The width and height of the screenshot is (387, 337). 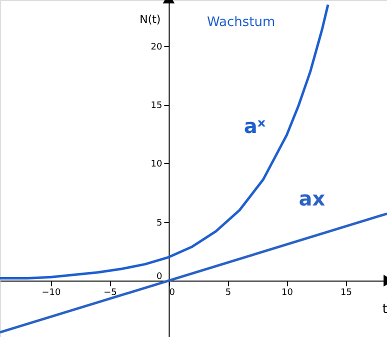 What do you see at coordinates (156, 47) in the screenshot?
I see `y-tick-label: 20` at bounding box center [156, 47].